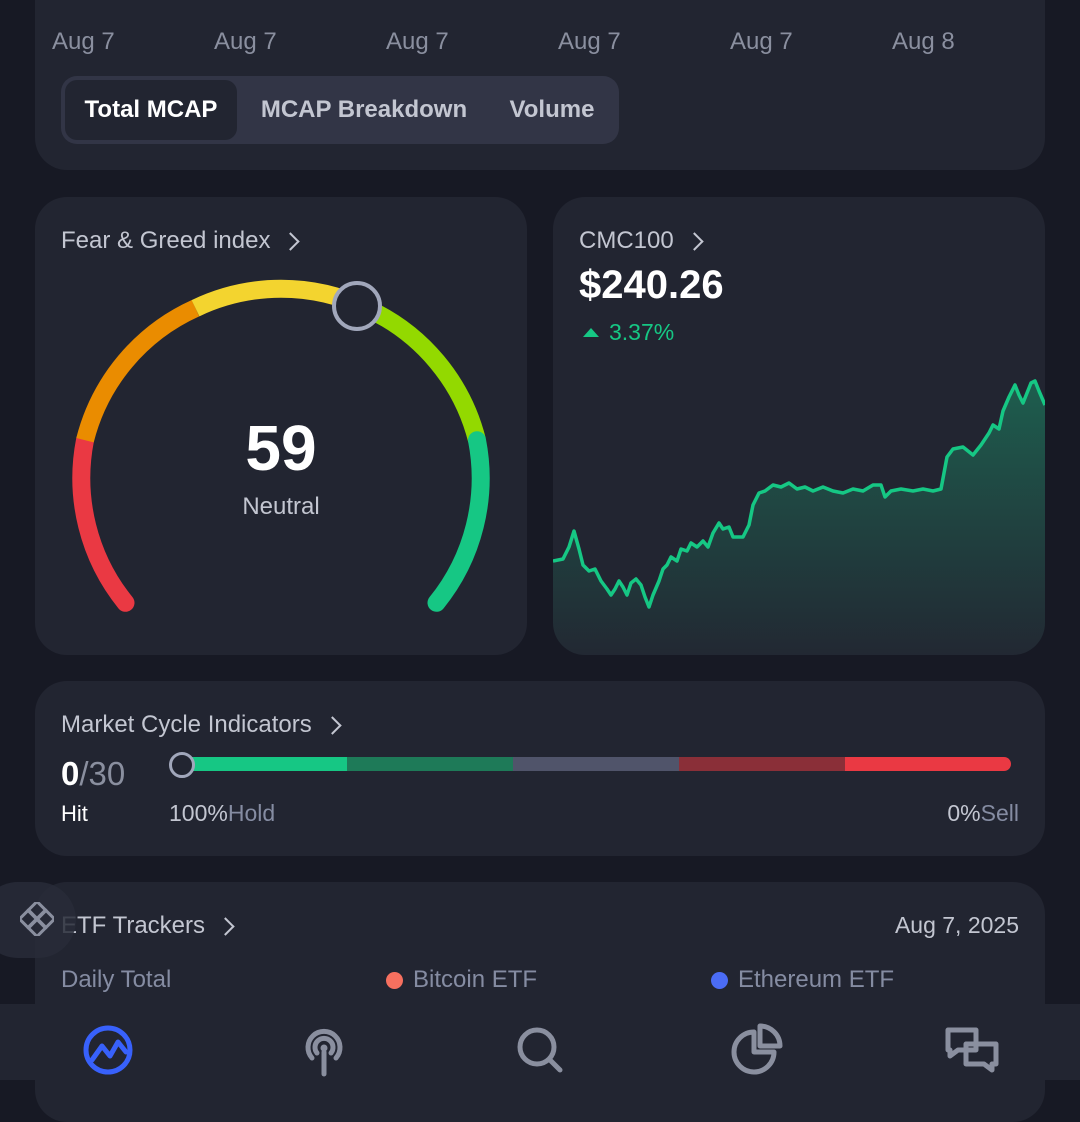 The image size is (1080, 1122). I want to click on daily-total-label: Daily Total, so click(116, 979).